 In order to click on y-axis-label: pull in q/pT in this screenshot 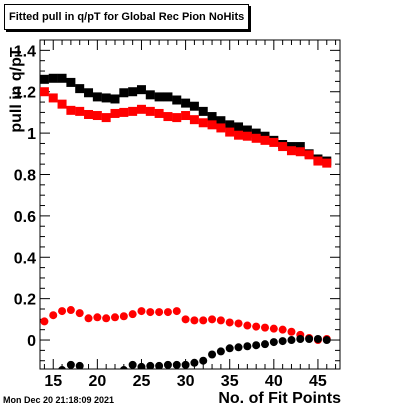, I will do `click(16, 90)`.